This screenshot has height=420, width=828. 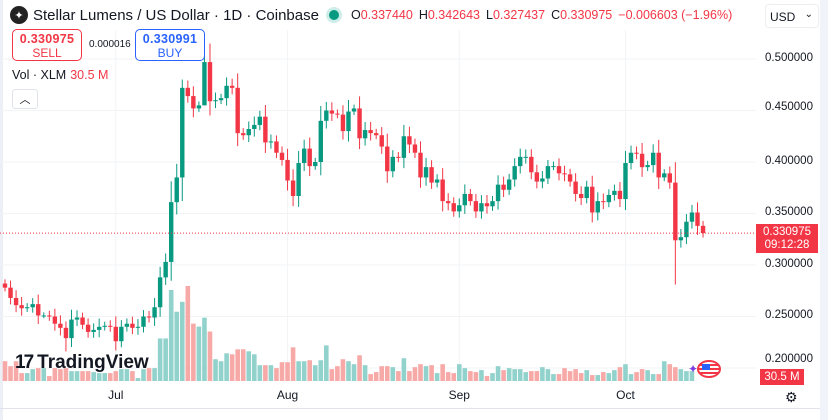 I want to click on sparkle-icon: ✦, so click(x=693, y=369).